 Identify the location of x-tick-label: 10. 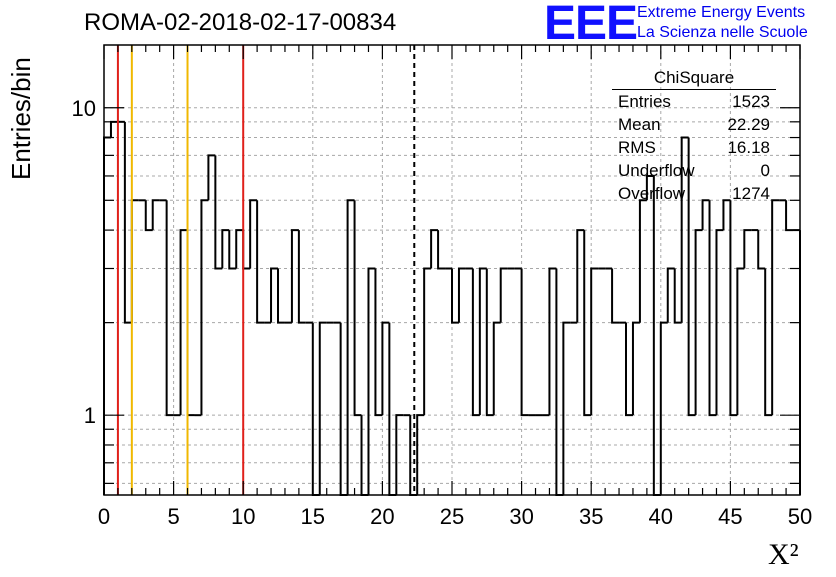
(243, 516).